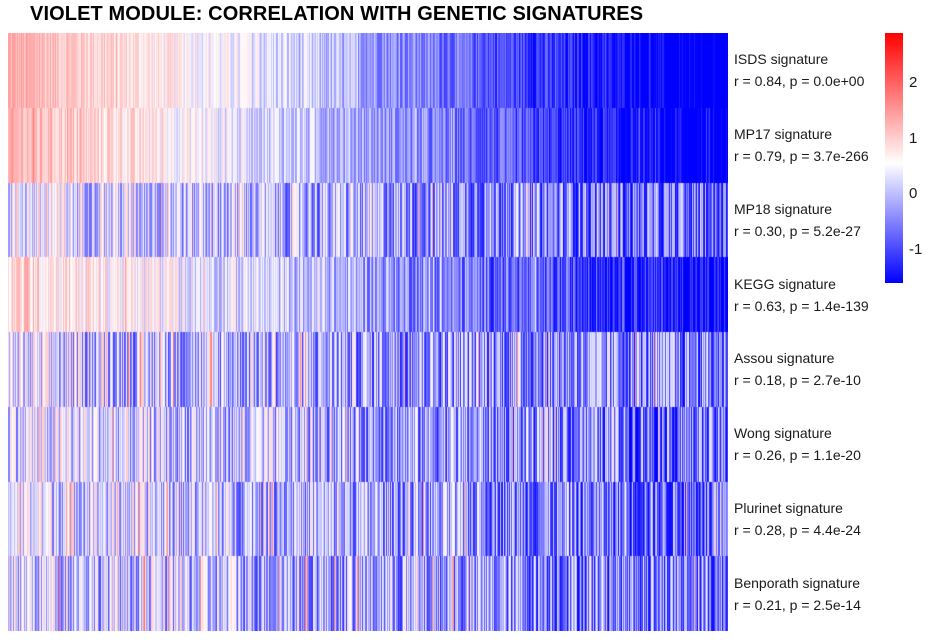 This screenshot has height=640, width=932. What do you see at coordinates (788, 507) in the screenshot?
I see `row-label-name: Plurinet signature` at bounding box center [788, 507].